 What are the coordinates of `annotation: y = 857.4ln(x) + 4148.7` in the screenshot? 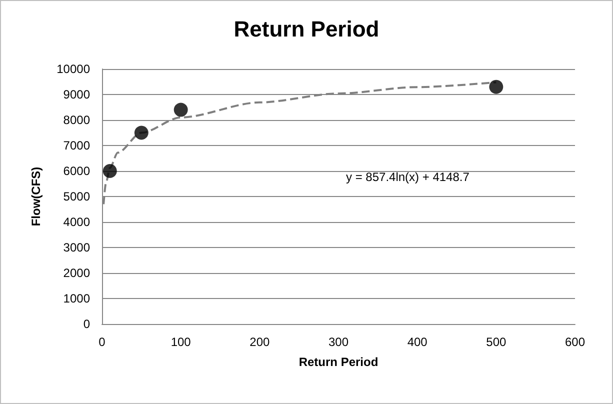 It's located at (408, 177).